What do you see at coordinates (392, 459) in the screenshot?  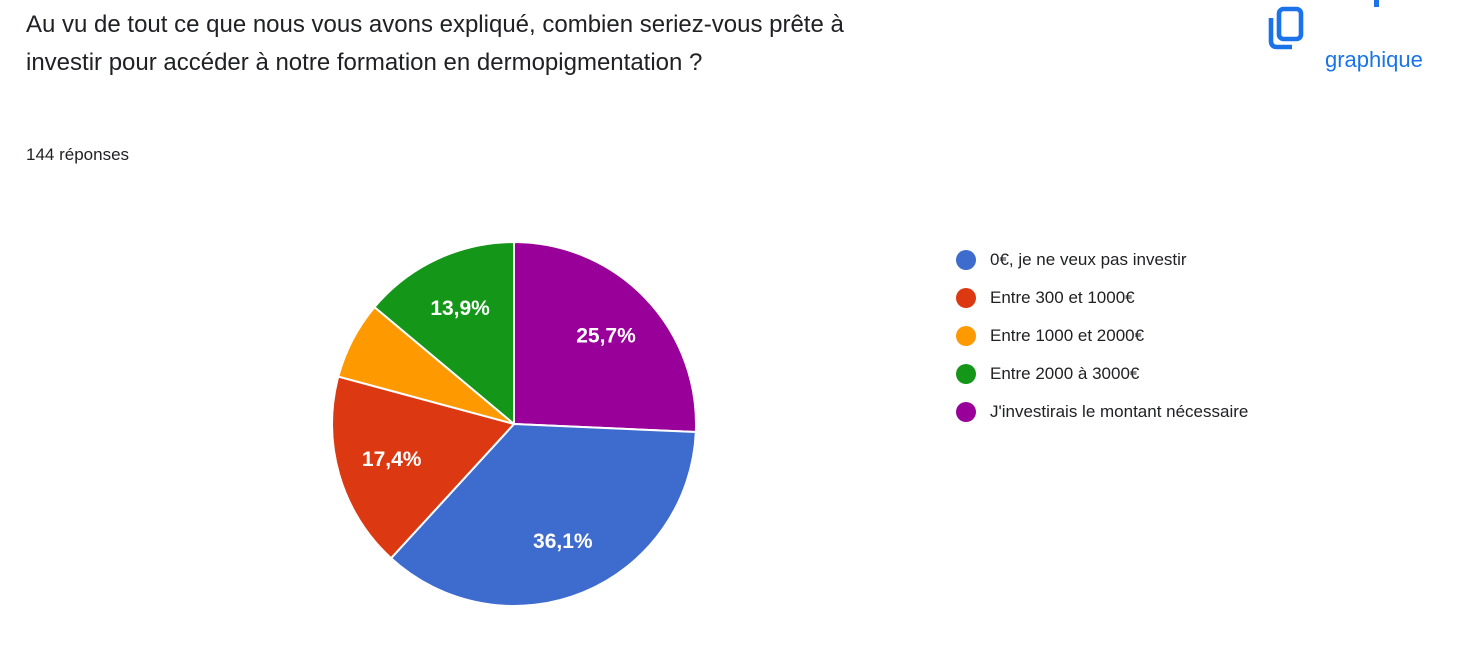 I see `pie-slice-percent-label: 17,4%` at bounding box center [392, 459].